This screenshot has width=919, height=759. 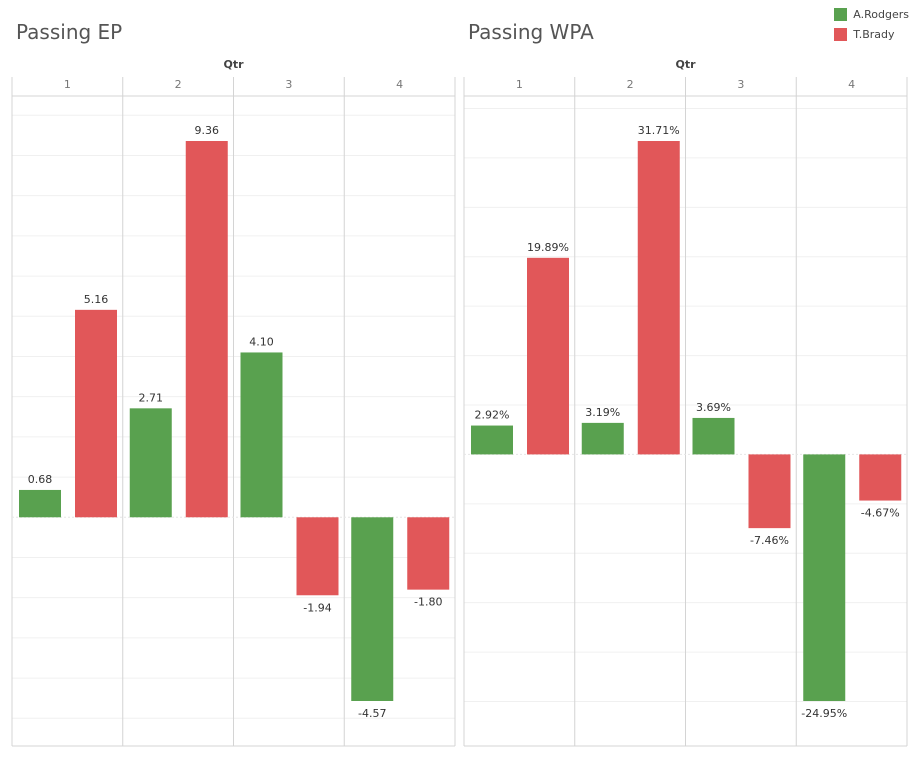 I want to click on wpa-data-label-rodgers-q1: 2.92%, so click(x=492, y=415).